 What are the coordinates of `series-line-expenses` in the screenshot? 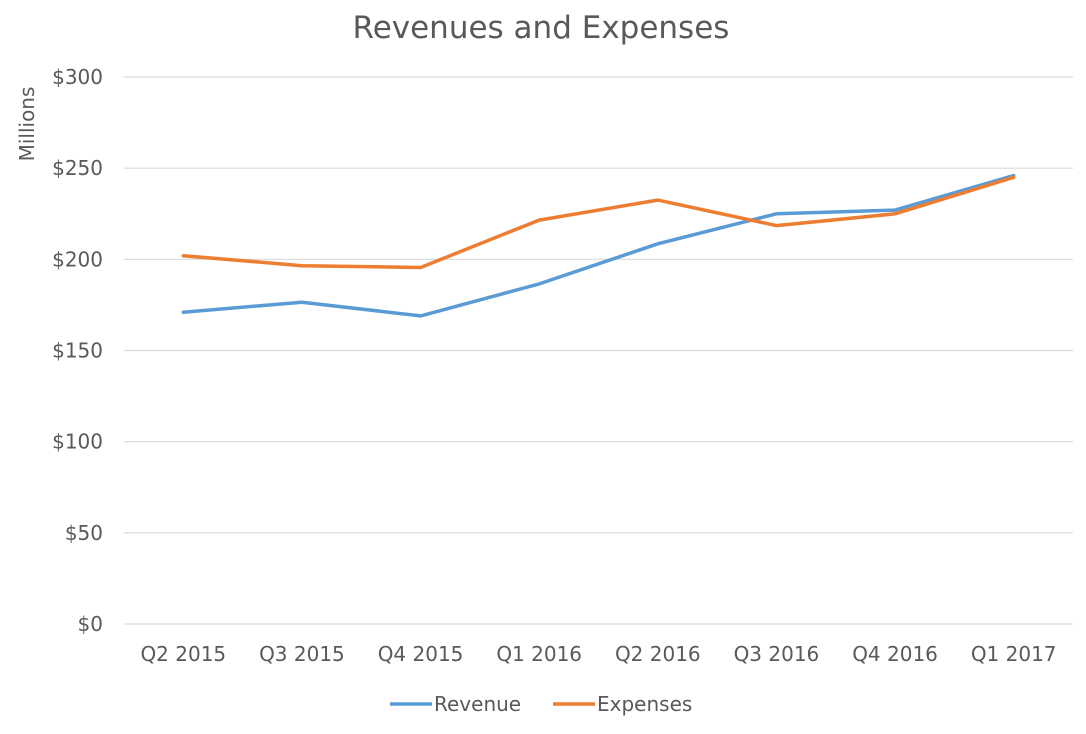 It's located at (598, 222).